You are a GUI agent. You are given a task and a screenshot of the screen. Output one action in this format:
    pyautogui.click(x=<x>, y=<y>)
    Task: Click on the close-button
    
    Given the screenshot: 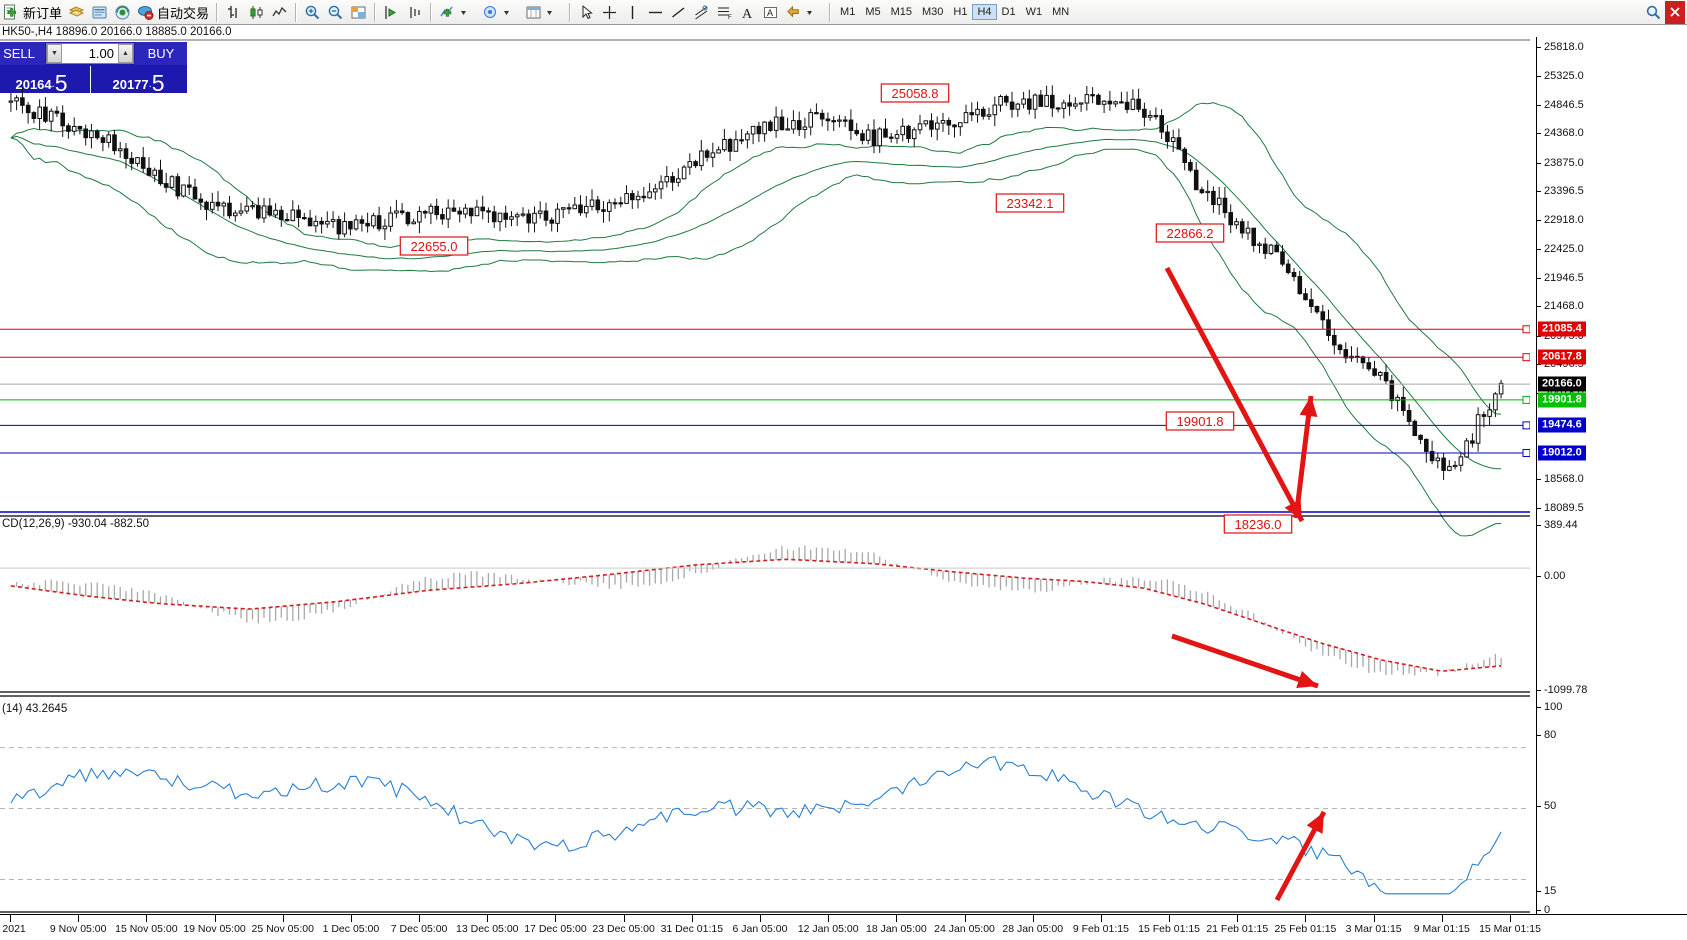 What is the action you would take?
    pyautogui.click(x=1675, y=12)
    